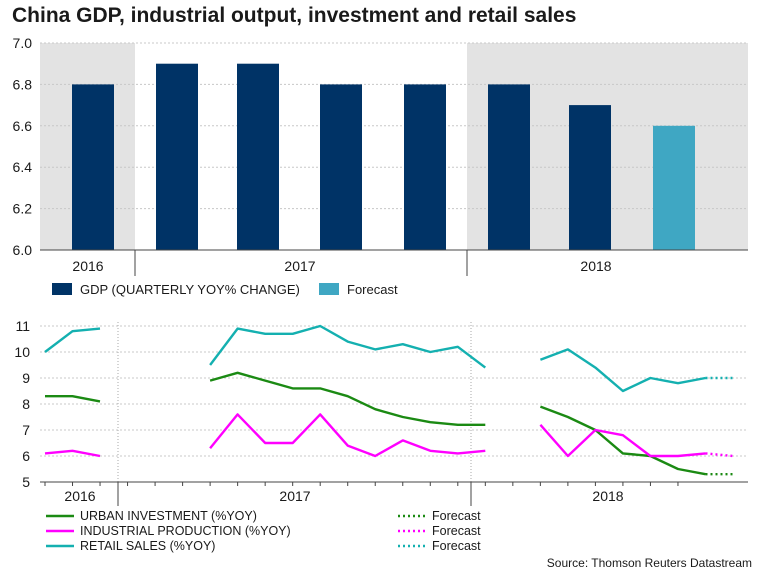 Image resolution: width=768 pixels, height=576 pixels. Describe the element at coordinates (23, 126) in the screenshot. I see `y-tick-label: 6.6` at that location.